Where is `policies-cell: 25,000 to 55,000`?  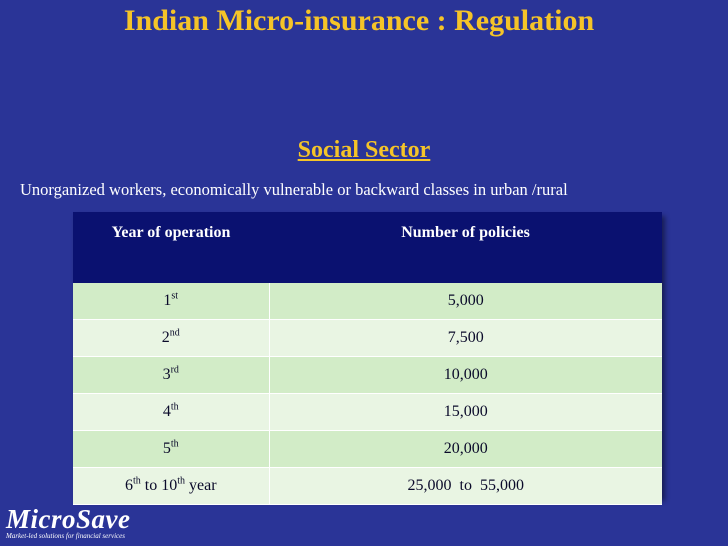
policies-cell: 25,000 to 55,000 is located at coordinates (465, 486).